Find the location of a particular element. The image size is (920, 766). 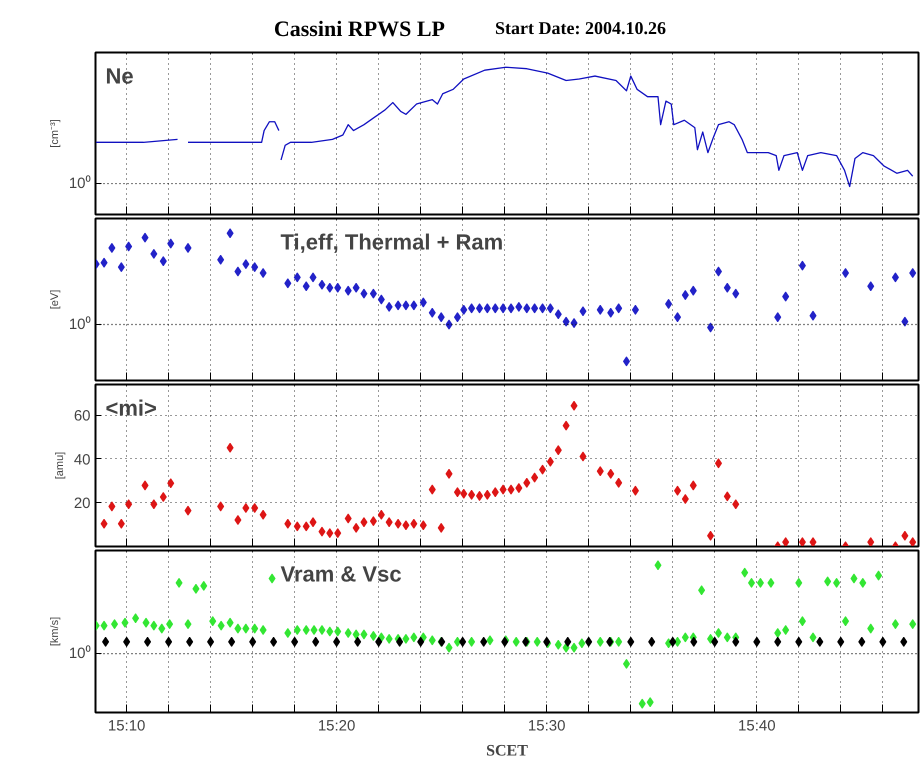

chart-subtitle: Start Date: 2004.10.26 is located at coordinates (580, 28).